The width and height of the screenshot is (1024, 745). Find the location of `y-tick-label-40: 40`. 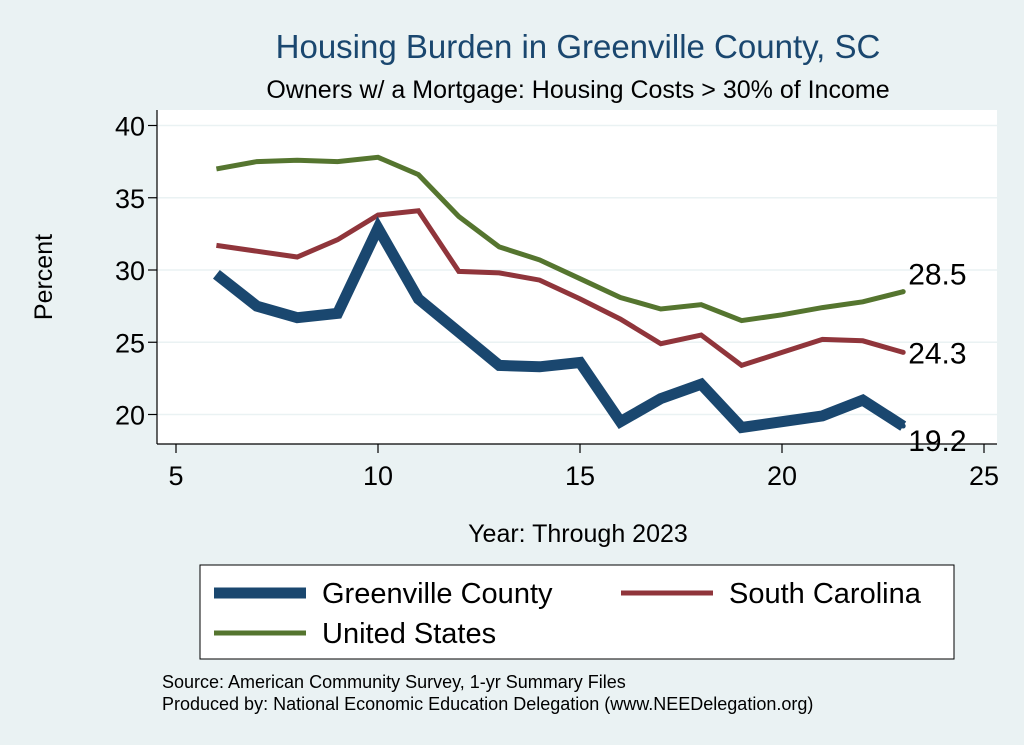

y-tick-label-40: 40 is located at coordinates (130, 127).